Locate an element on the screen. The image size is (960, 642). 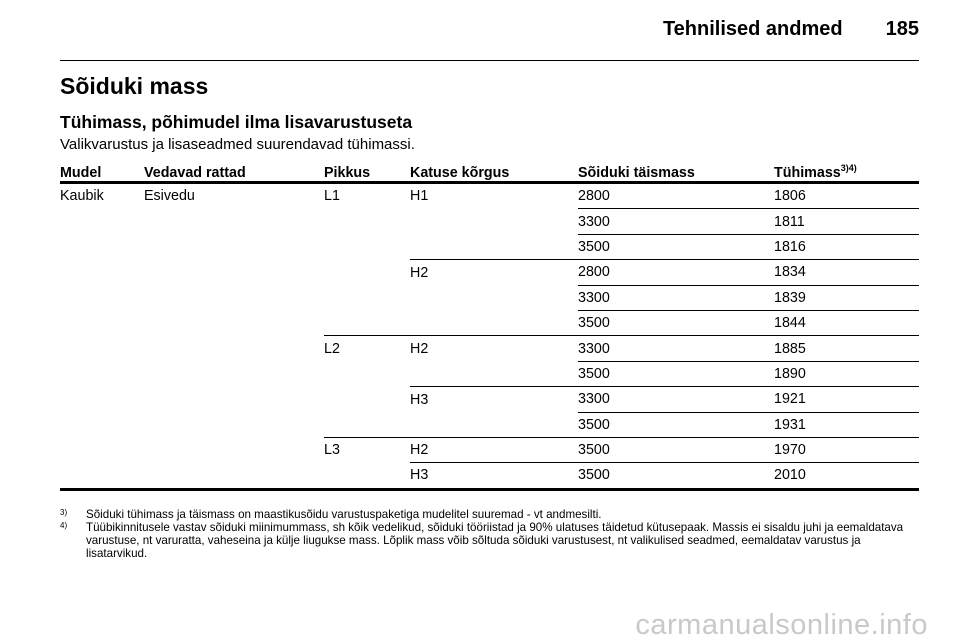
section-name: Tehnilised andmed is located at coordinates (752, 29).